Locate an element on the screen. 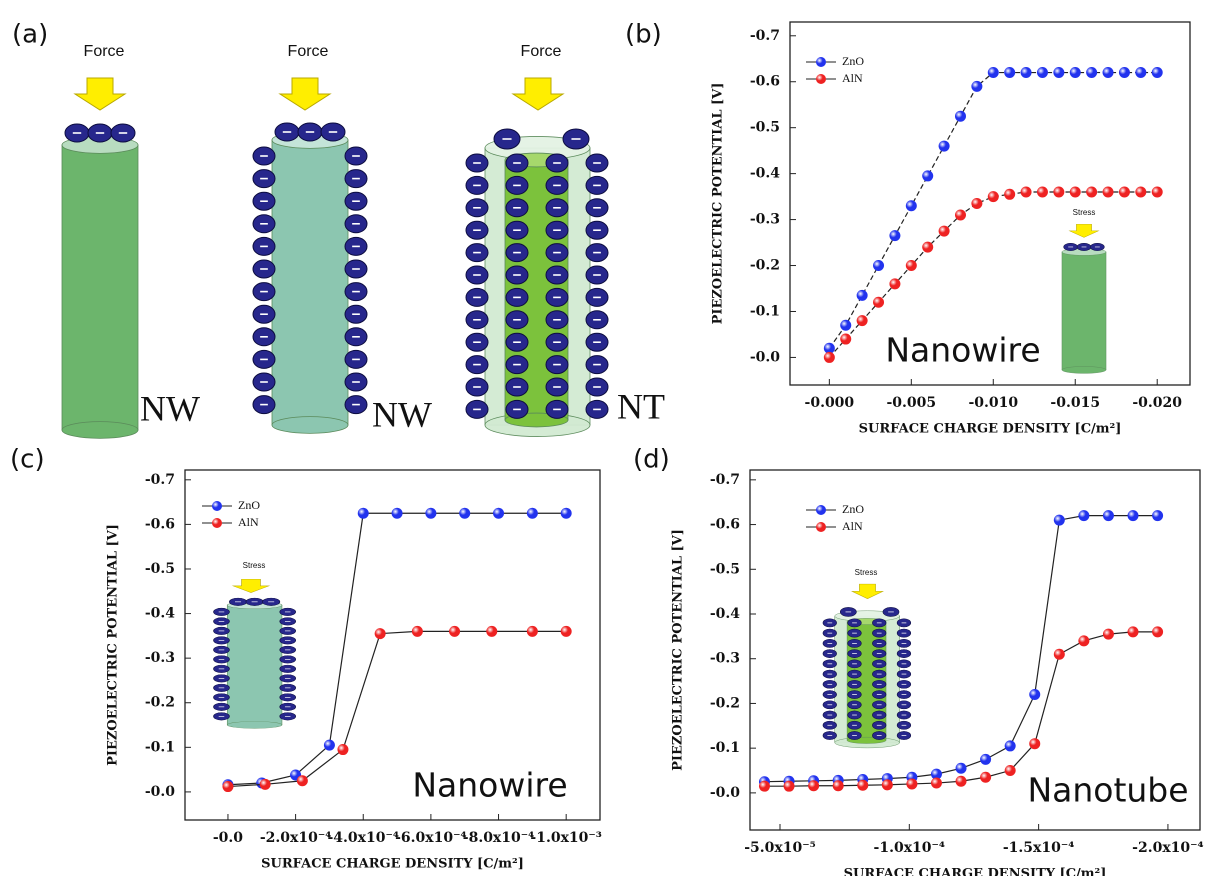 The height and width of the screenshot is (876, 1218). x-tick-label: -1.0x10⁻³ is located at coordinates (566, 838).